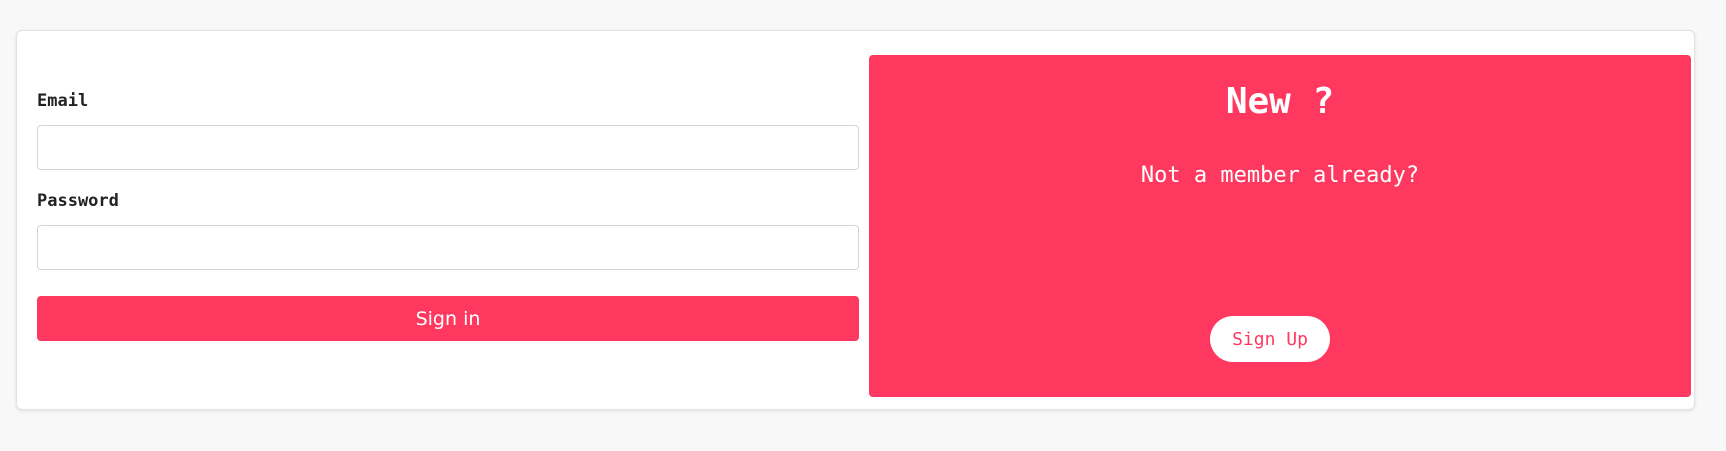 The image size is (1726, 451). What do you see at coordinates (78, 201) in the screenshot?
I see `password-label: Password` at bounding box center [78, 201].